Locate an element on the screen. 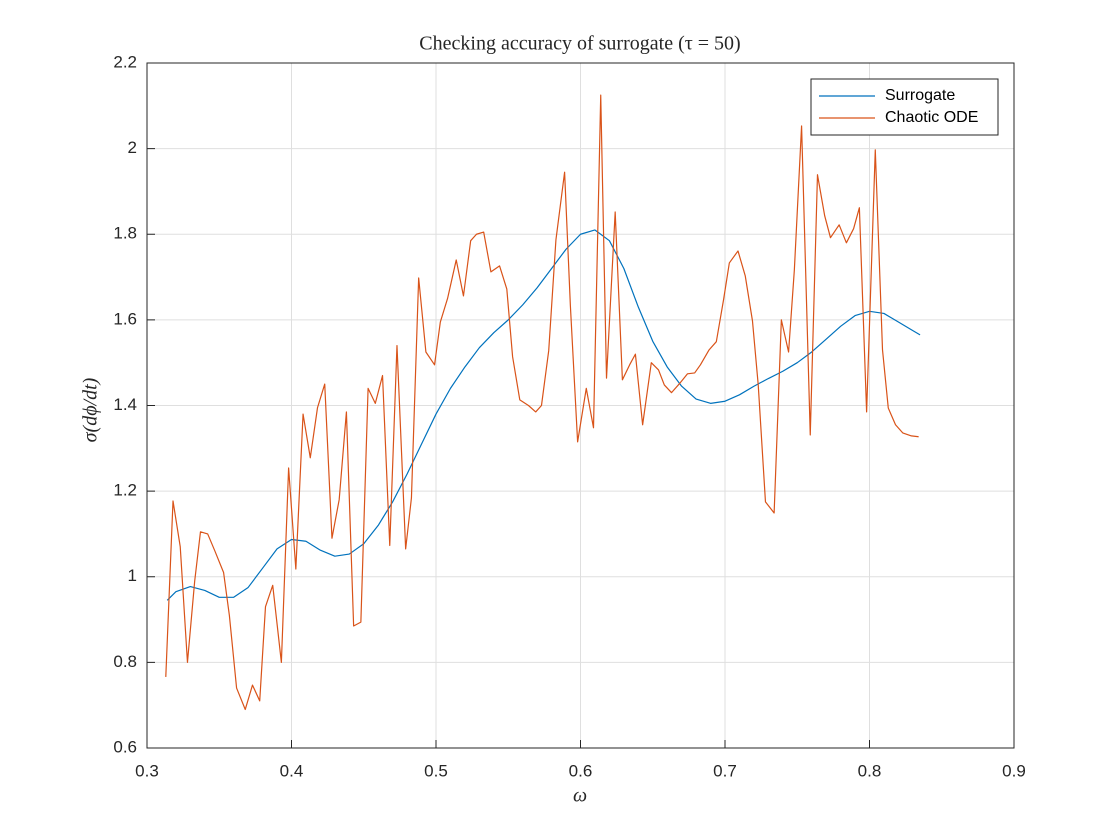  y-tick-label: 0.8 is located at coordinates (125, 661).